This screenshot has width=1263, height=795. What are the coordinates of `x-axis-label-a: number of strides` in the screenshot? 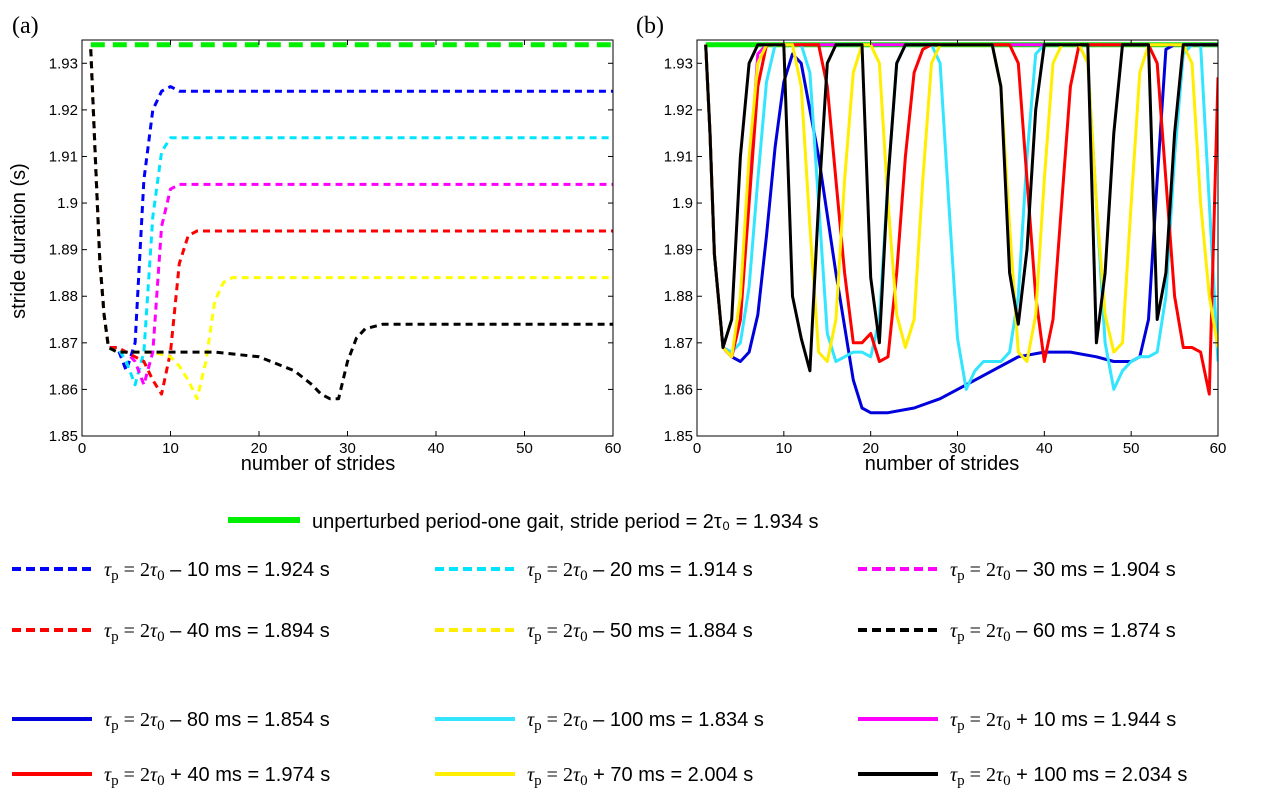 It's located at (318, 464).